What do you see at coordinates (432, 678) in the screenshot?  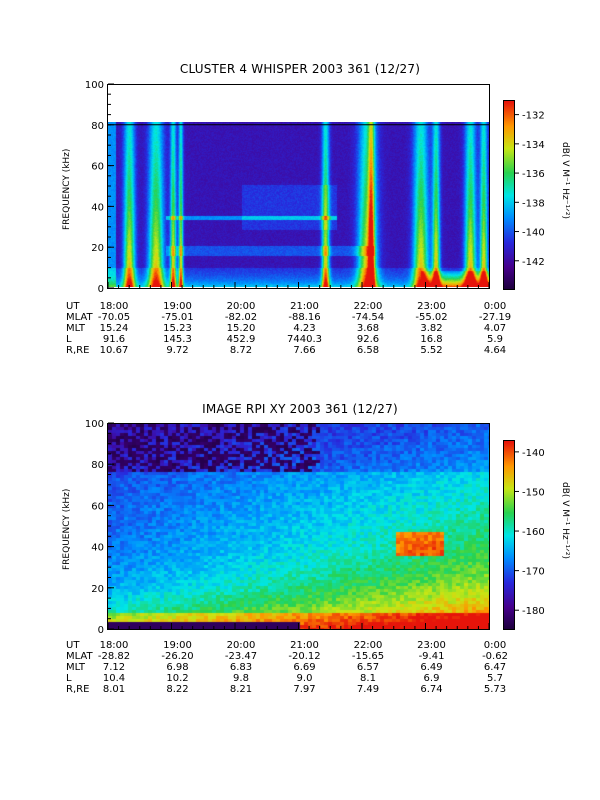 I see `ephemeris-value: 6.9` at bounding box center [432, 678].